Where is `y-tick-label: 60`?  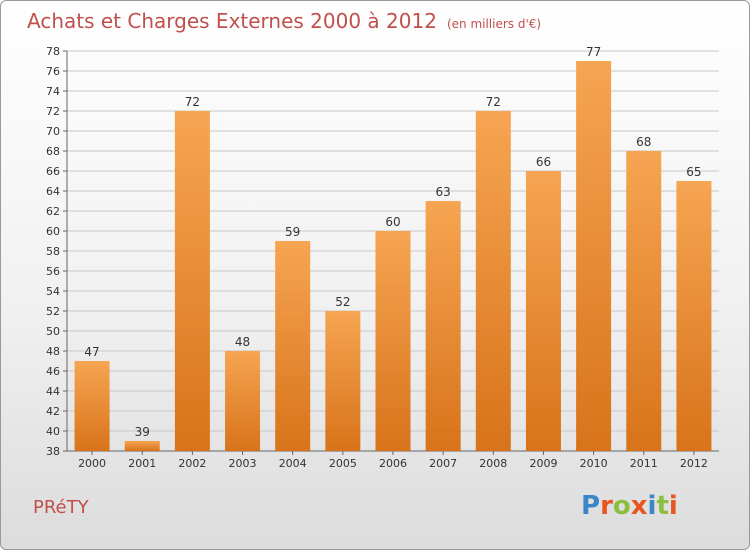 y-tick-label: 60 is located at coordinates (53, 231).